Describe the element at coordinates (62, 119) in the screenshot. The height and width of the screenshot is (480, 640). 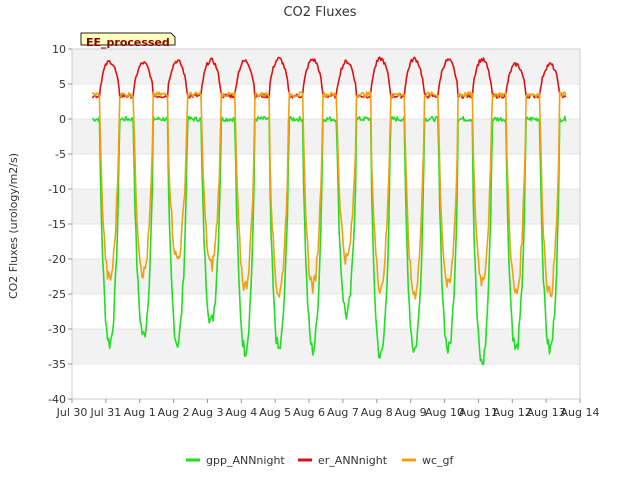
I see `y-tick-label: 0` at that location.